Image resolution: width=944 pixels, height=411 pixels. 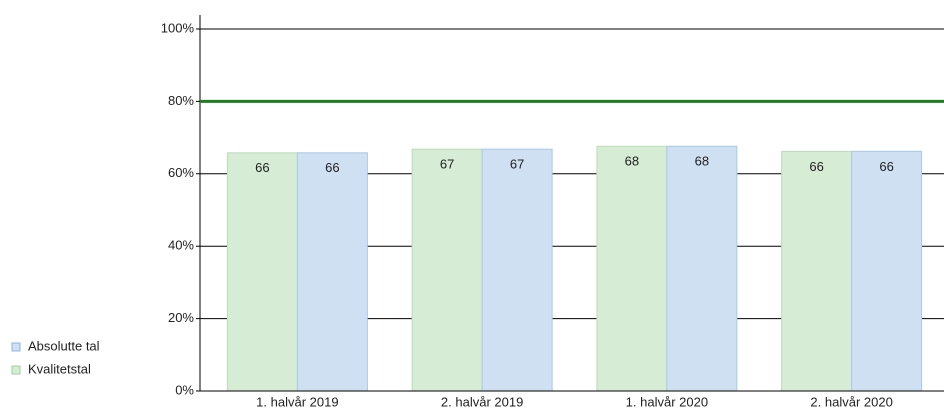 I want to click on y-tick-label: 80%, so click(x=181, y=100).